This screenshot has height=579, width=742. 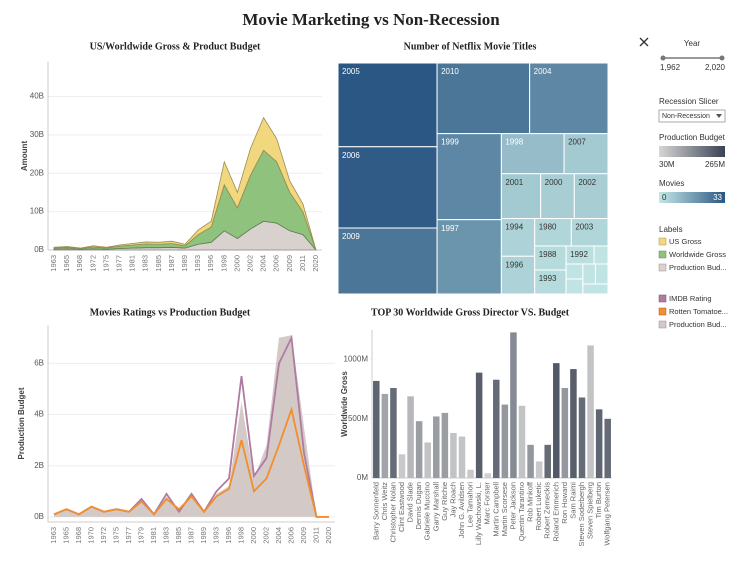 What do you see at coordinates (487, 503) in the screenshot?
I see `x-tick-label: Marc Forster` at bounding box center [487, 503].